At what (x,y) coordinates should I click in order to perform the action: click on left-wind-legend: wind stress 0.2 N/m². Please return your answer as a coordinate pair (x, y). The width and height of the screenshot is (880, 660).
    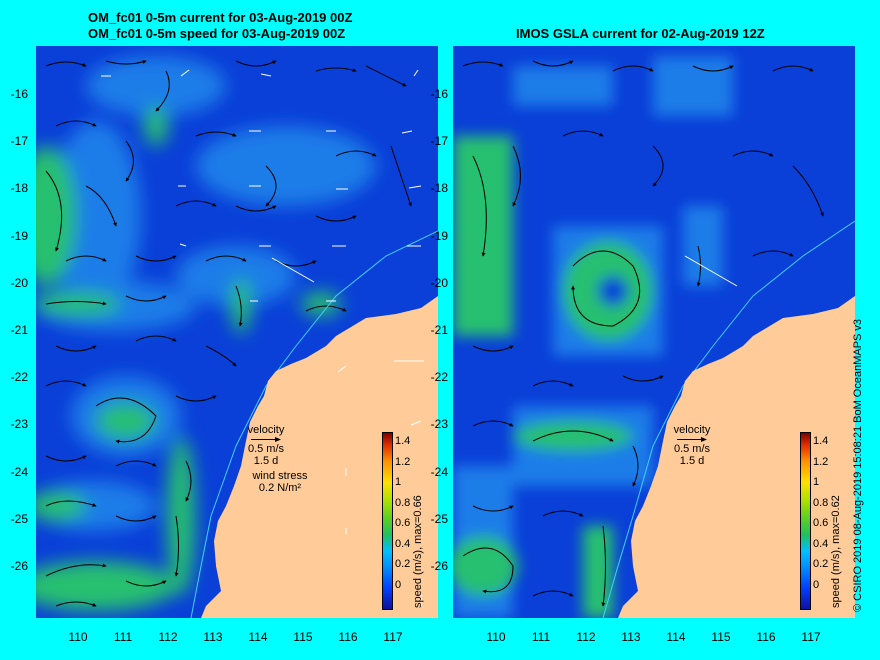
    Looking at the image, I should click on (280, 482).